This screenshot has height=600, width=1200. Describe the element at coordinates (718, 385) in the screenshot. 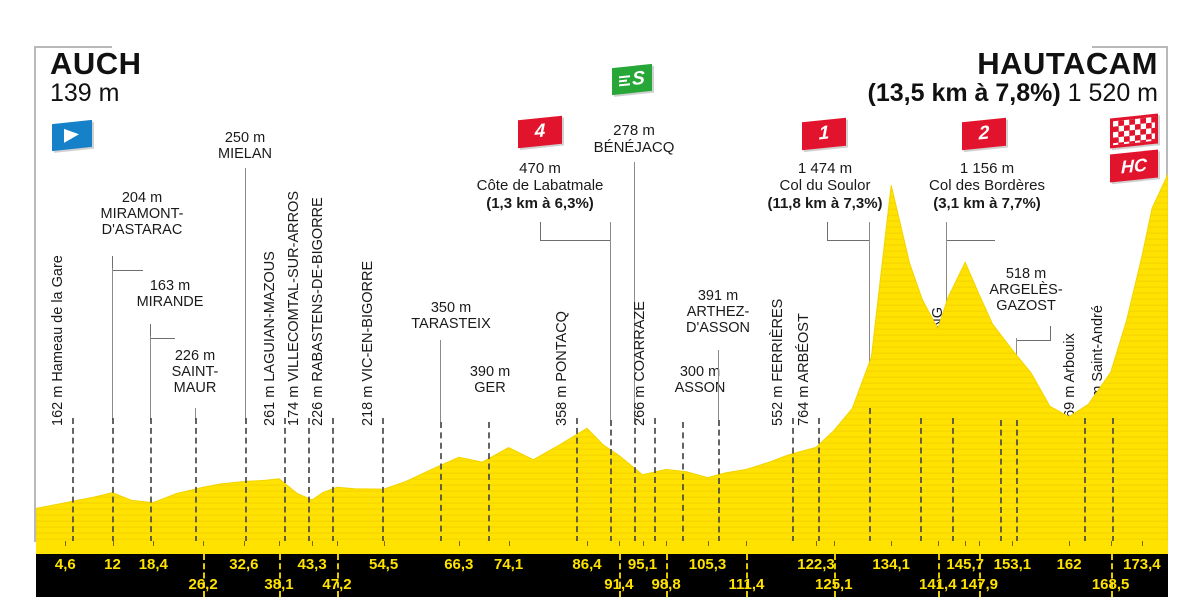

I see `town-leader-arthez` at that location.